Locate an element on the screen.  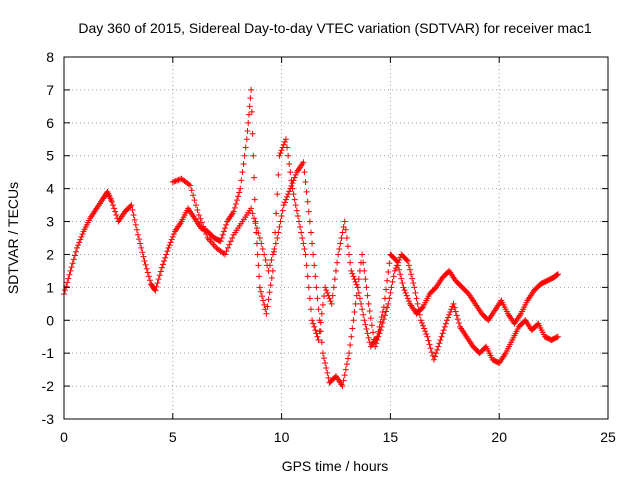
x-tick-label: 5 is located at coordinates (173, 437).